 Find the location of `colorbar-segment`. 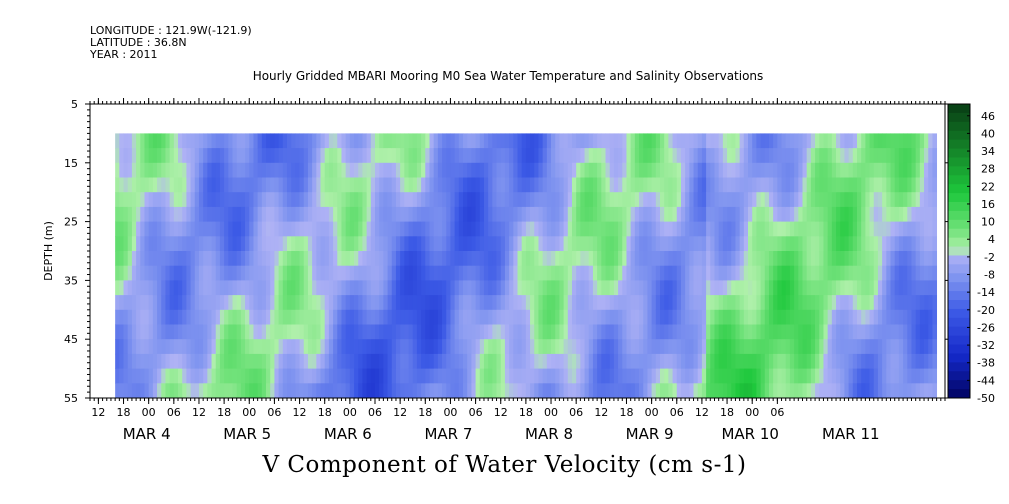

colorbar-segment is located at coordinates (959, 269).